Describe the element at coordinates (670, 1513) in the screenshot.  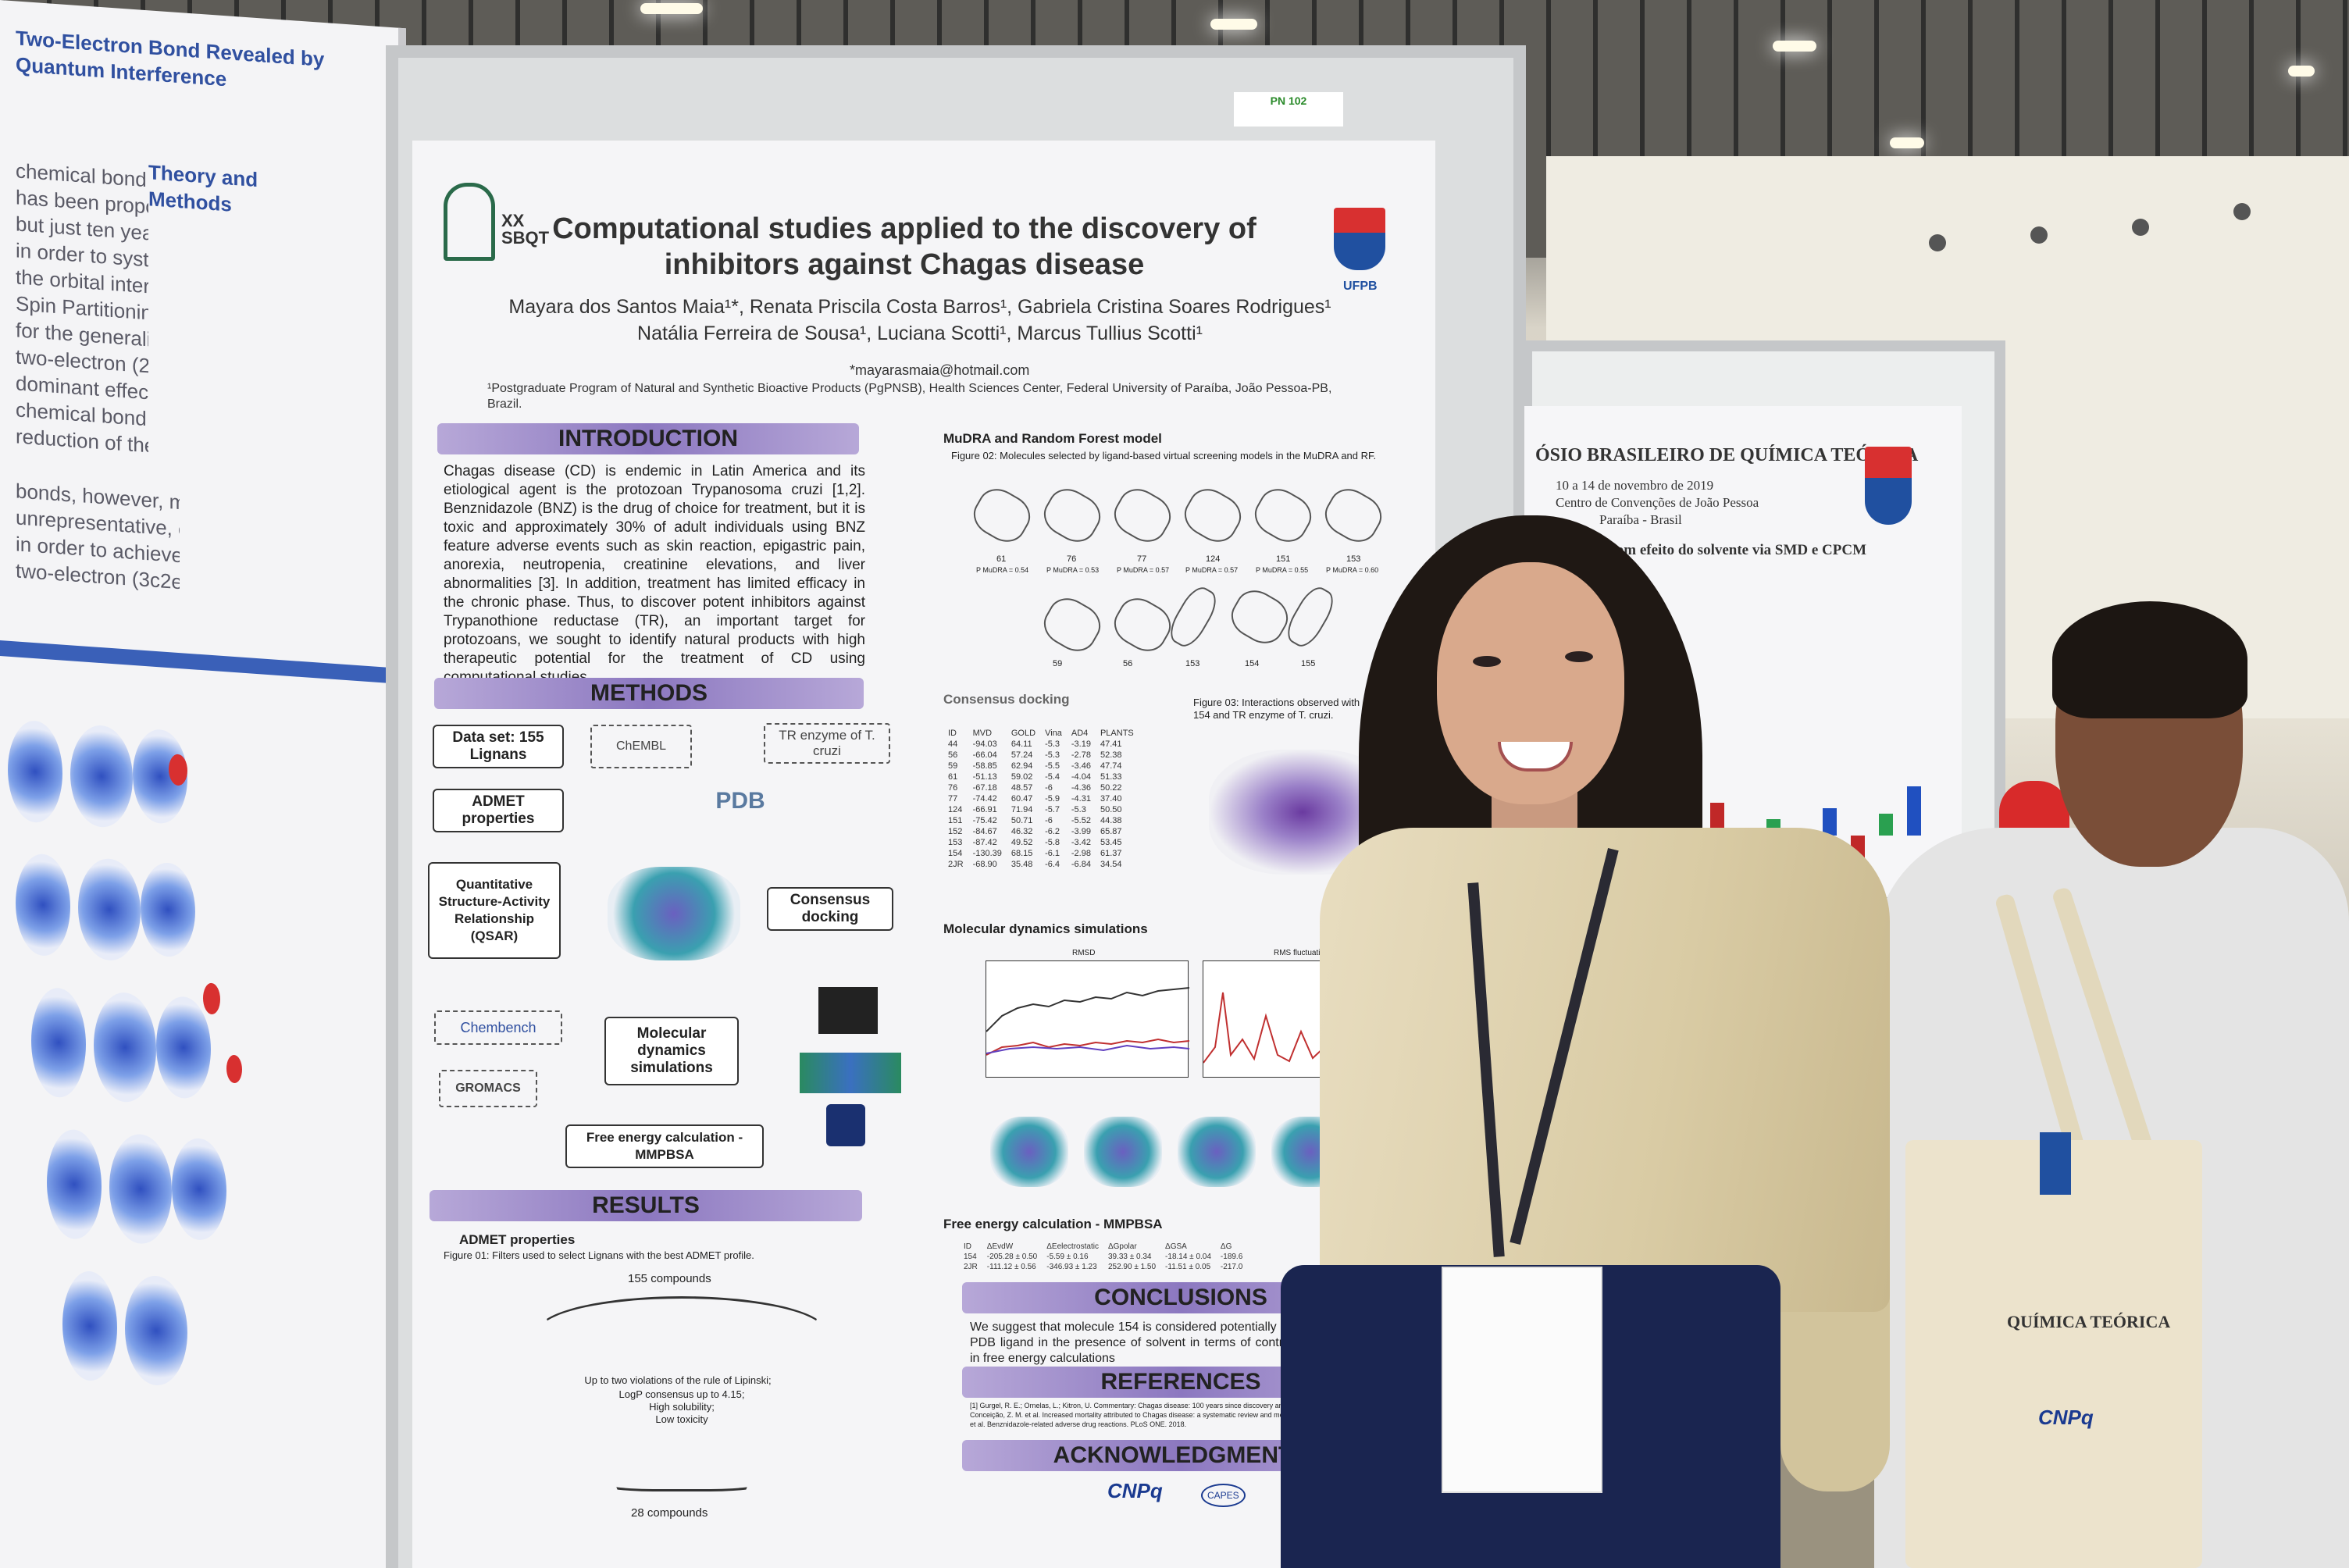
I see `bottom-count: 28 compounds` at that location.